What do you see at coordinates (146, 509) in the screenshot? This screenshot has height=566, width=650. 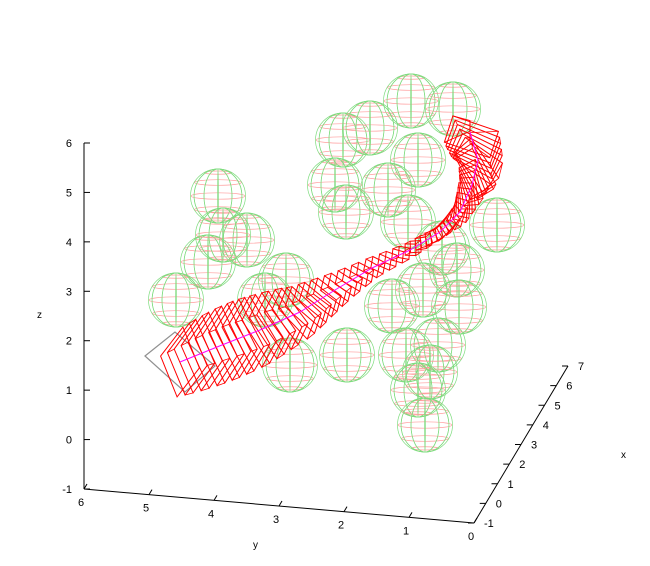 I see `y-tick-label: 5` at bounding box center [146, 509].